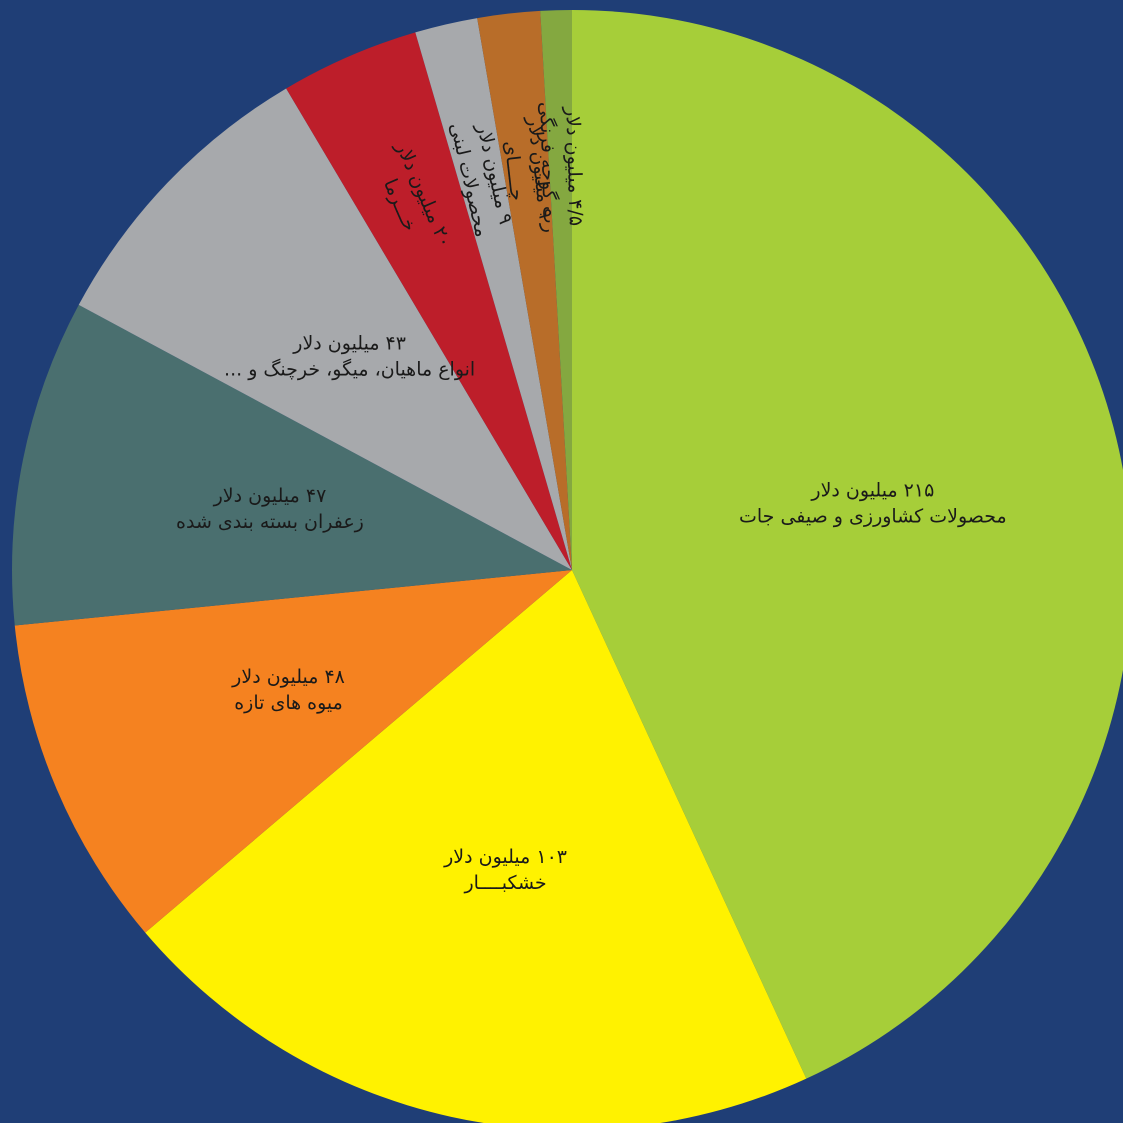 Image resolution: width=1123 pixels, height=1123 pixels. I want to click on value-label: ۴۸ میلیون دلار, so click(288, 677).